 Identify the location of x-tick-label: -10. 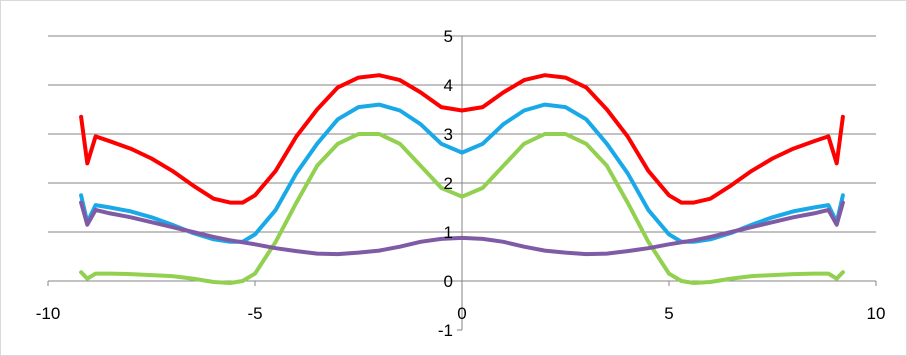
(48, 313).